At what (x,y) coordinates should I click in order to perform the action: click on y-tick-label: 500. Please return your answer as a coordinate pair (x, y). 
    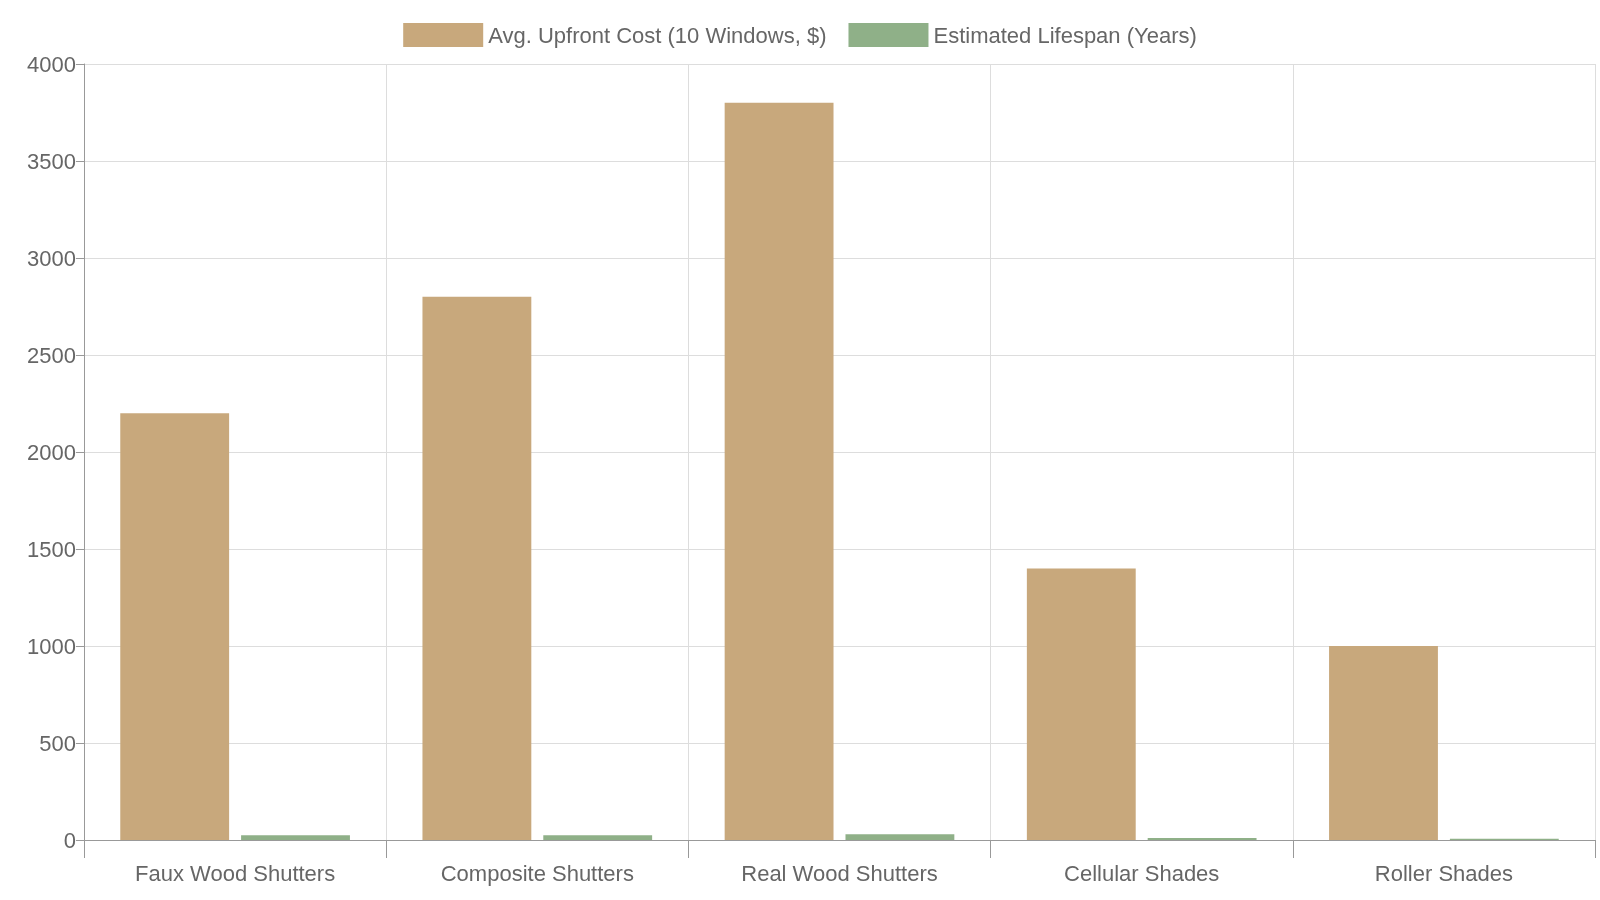
    Looking at the image, I should click on (57, 743).